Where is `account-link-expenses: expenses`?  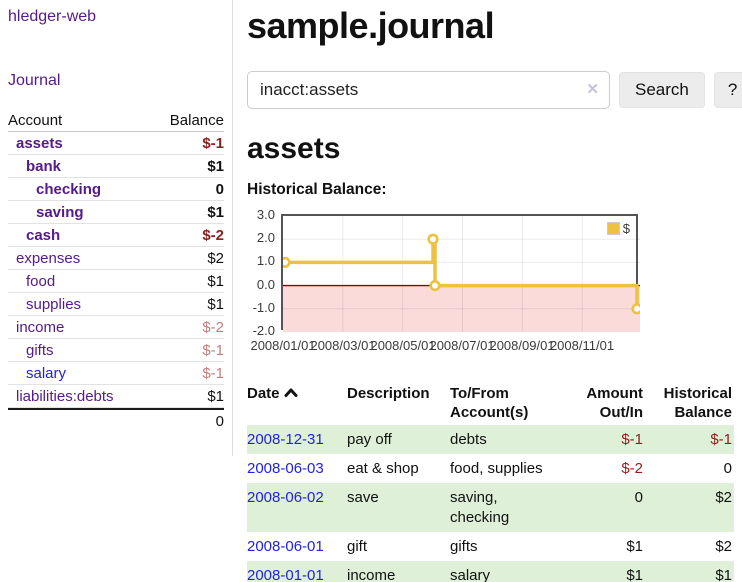
account-link-expenses: expenses is located at coordinates (48, 258).